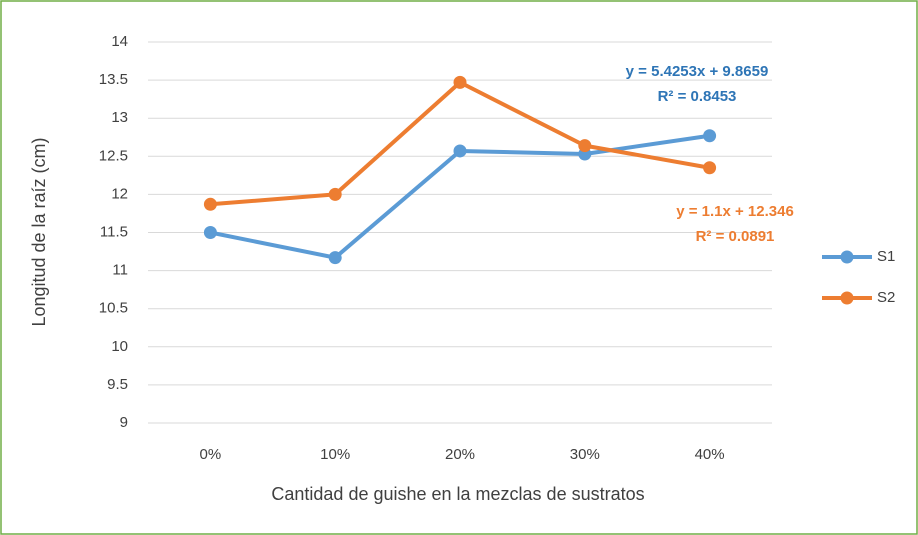 This screenshot has height=535, width=918. I want to click on y-tick-label: 14, so click(119, 41).